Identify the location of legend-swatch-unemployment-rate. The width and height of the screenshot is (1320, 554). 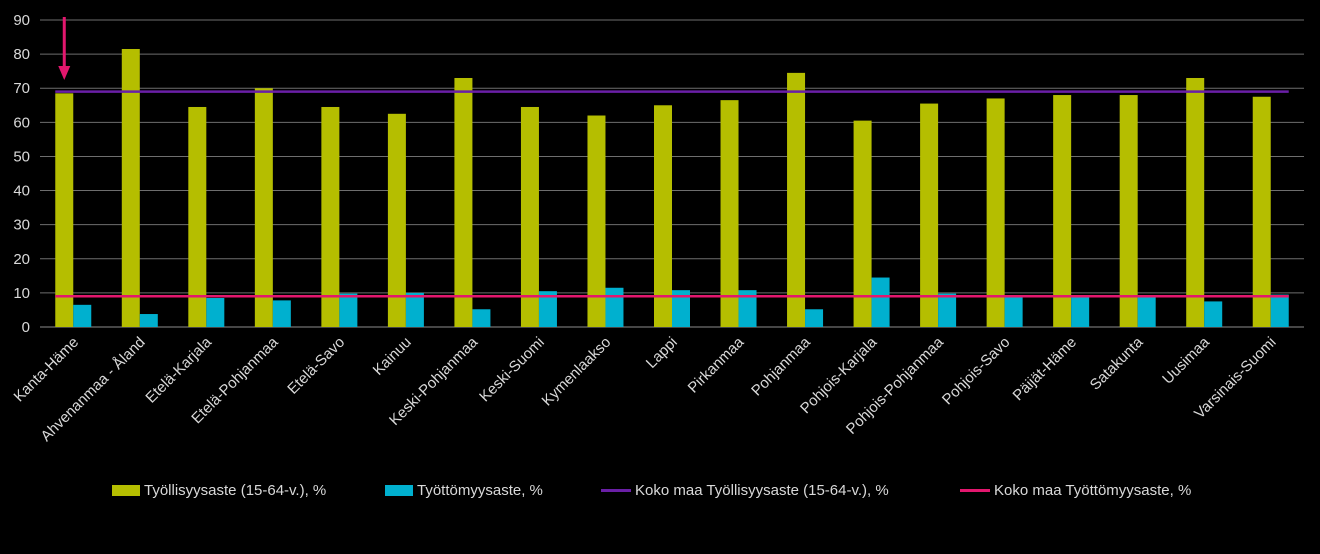
(399, 490).